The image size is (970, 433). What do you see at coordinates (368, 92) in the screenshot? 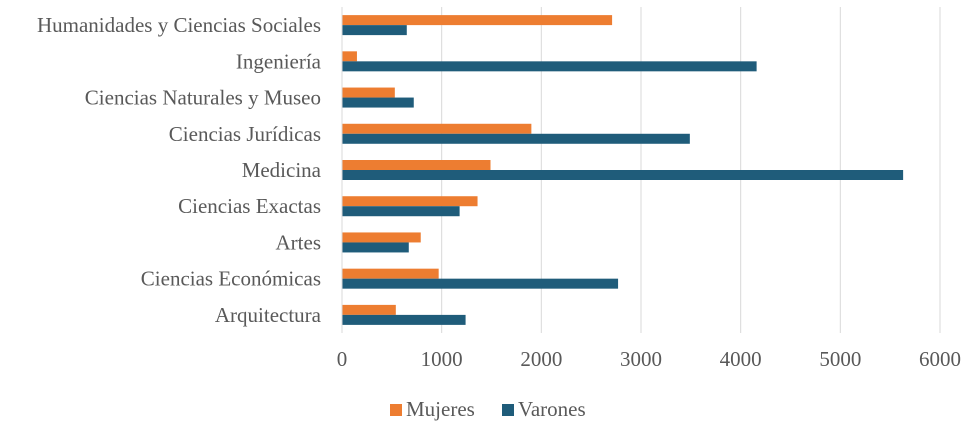
I see `bar-mujeres-ciencias-naturales-y-museo` at bounding box center [368, 92].